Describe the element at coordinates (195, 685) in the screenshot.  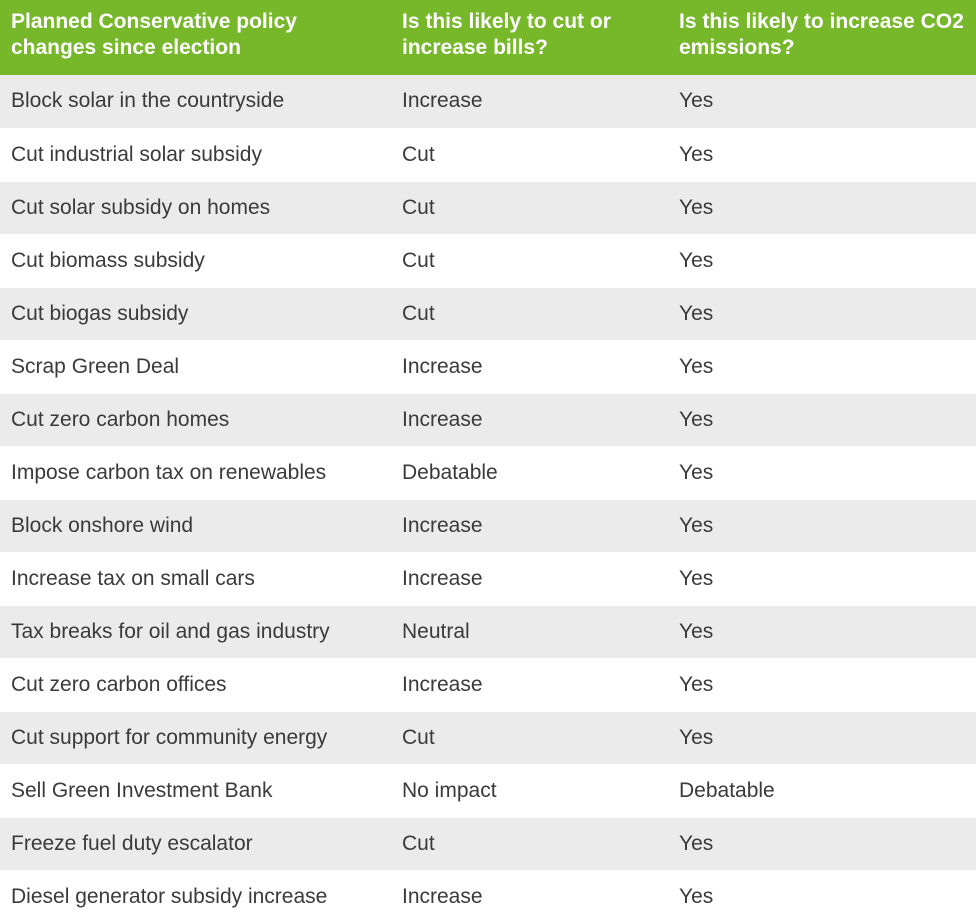
I see `policy-cell: Cut zero carbon offices` at that location.